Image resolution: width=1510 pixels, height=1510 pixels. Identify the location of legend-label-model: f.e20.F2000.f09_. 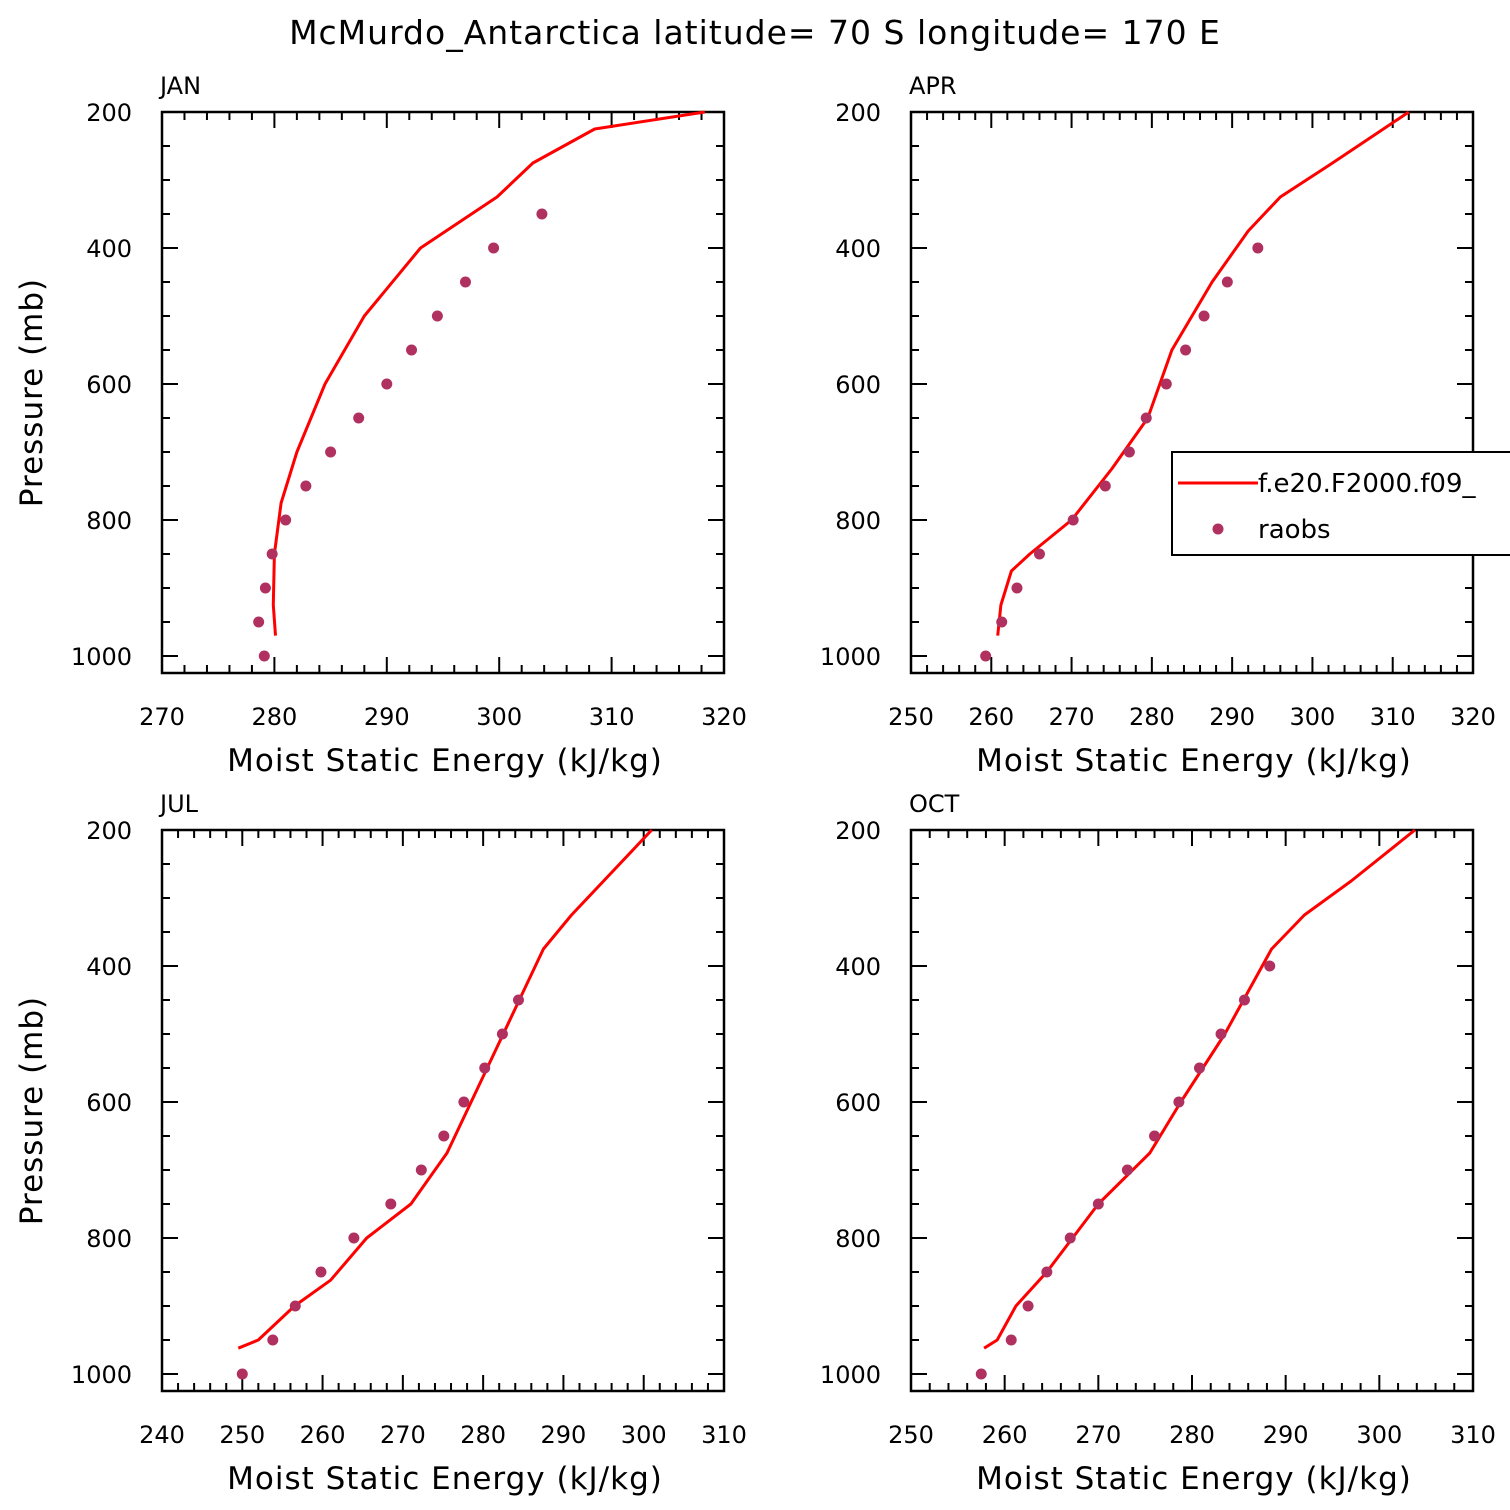
(1367, 484).